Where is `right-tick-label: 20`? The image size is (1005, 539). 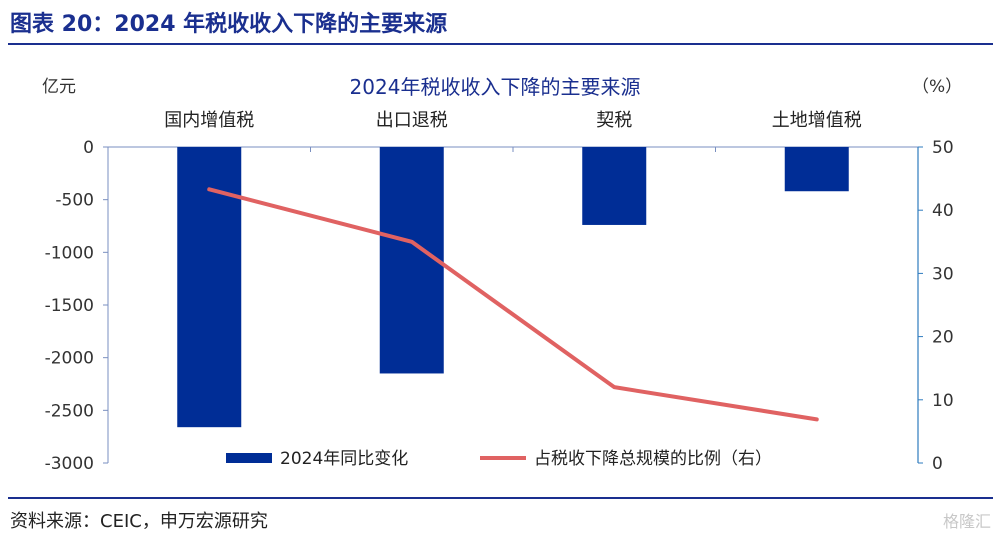
right-tick-label: 20 is located at coordinates (943, 338).